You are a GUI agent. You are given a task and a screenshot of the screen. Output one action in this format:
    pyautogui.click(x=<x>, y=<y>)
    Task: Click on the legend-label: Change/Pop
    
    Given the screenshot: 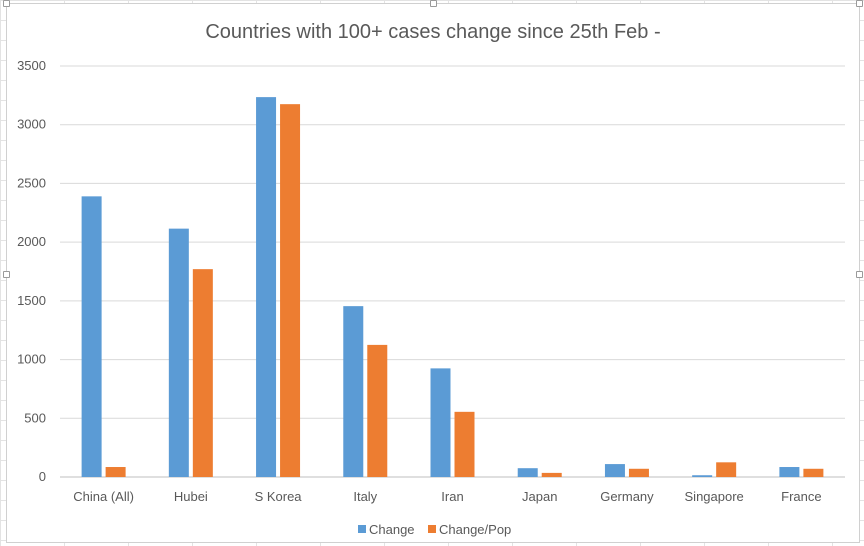 What is the action you would take?
    pyautogui.click(x=475, y=529)
    